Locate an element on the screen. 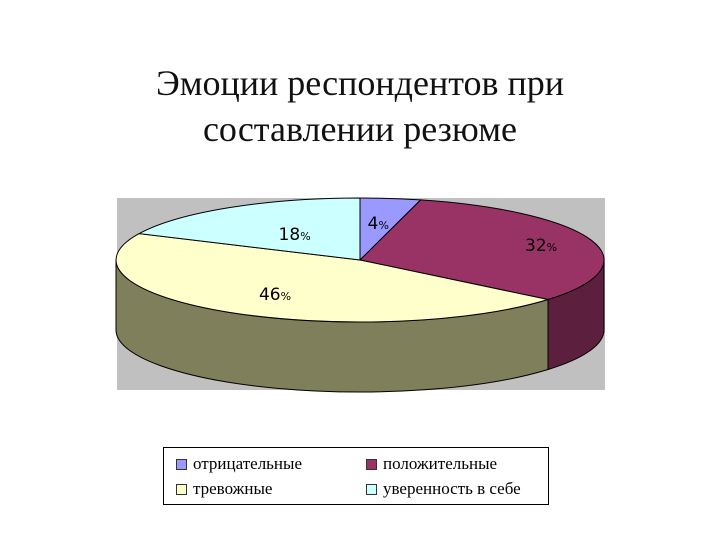  data-label-2: 46% is located at coordinates (275, 295).